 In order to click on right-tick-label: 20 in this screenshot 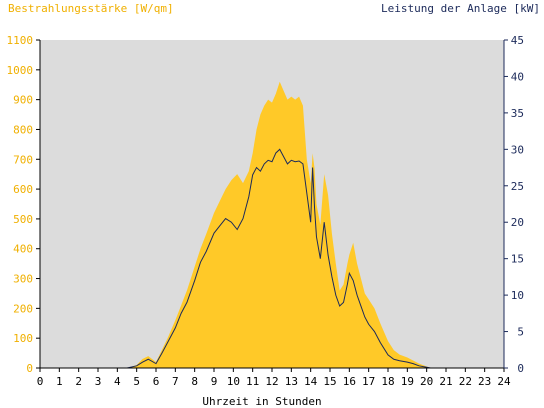, I will do `click(517, 222)`.